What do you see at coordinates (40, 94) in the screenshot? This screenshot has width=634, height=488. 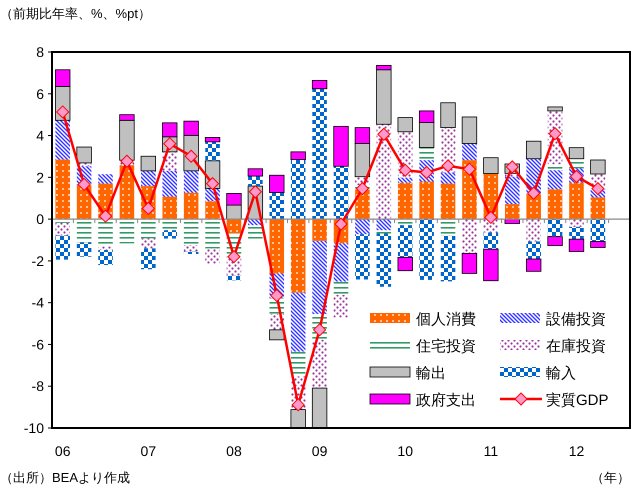 I see `ytick: 6` at bounding box center [40, 94].